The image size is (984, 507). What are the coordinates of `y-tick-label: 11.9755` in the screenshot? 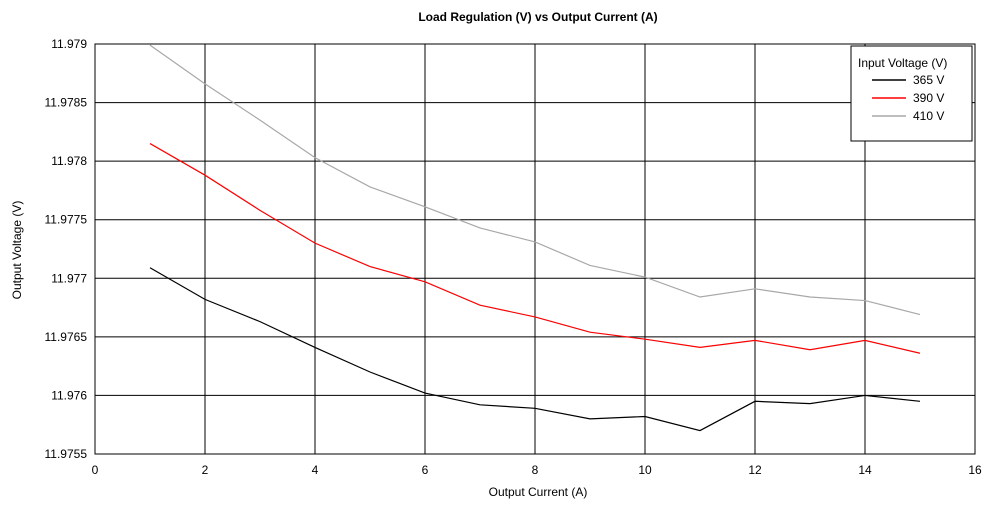 It's located at (66, 454).